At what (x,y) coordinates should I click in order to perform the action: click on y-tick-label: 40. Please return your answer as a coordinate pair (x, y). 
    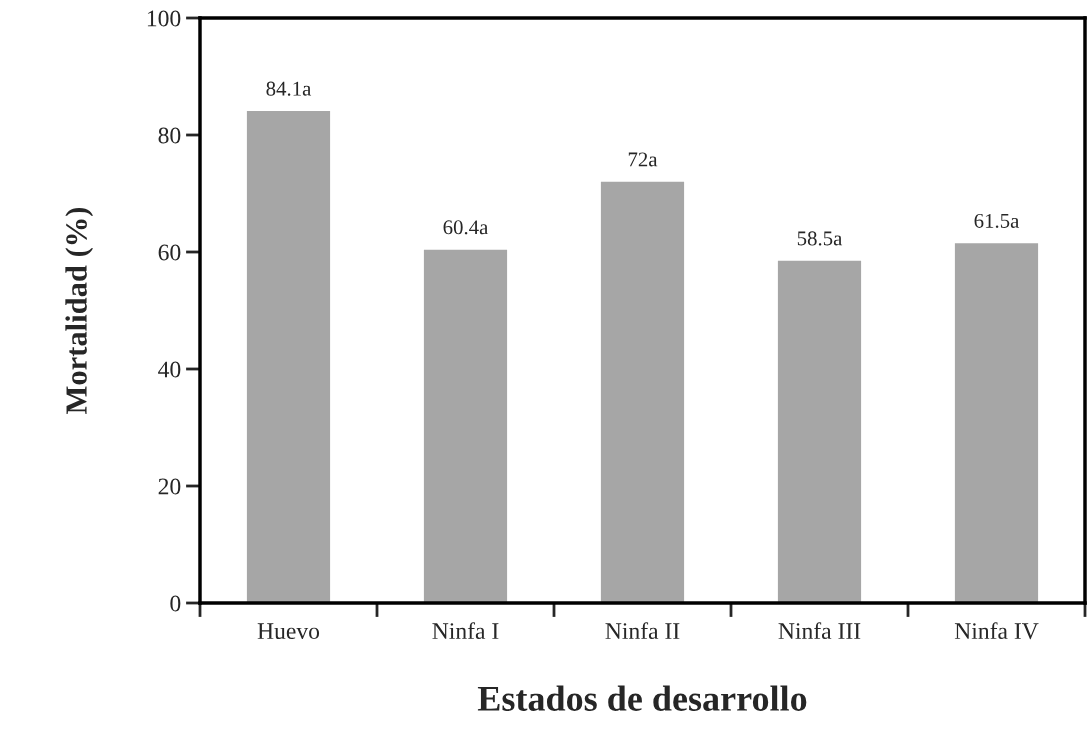
    Looking at the image, I should click on (169, 369).